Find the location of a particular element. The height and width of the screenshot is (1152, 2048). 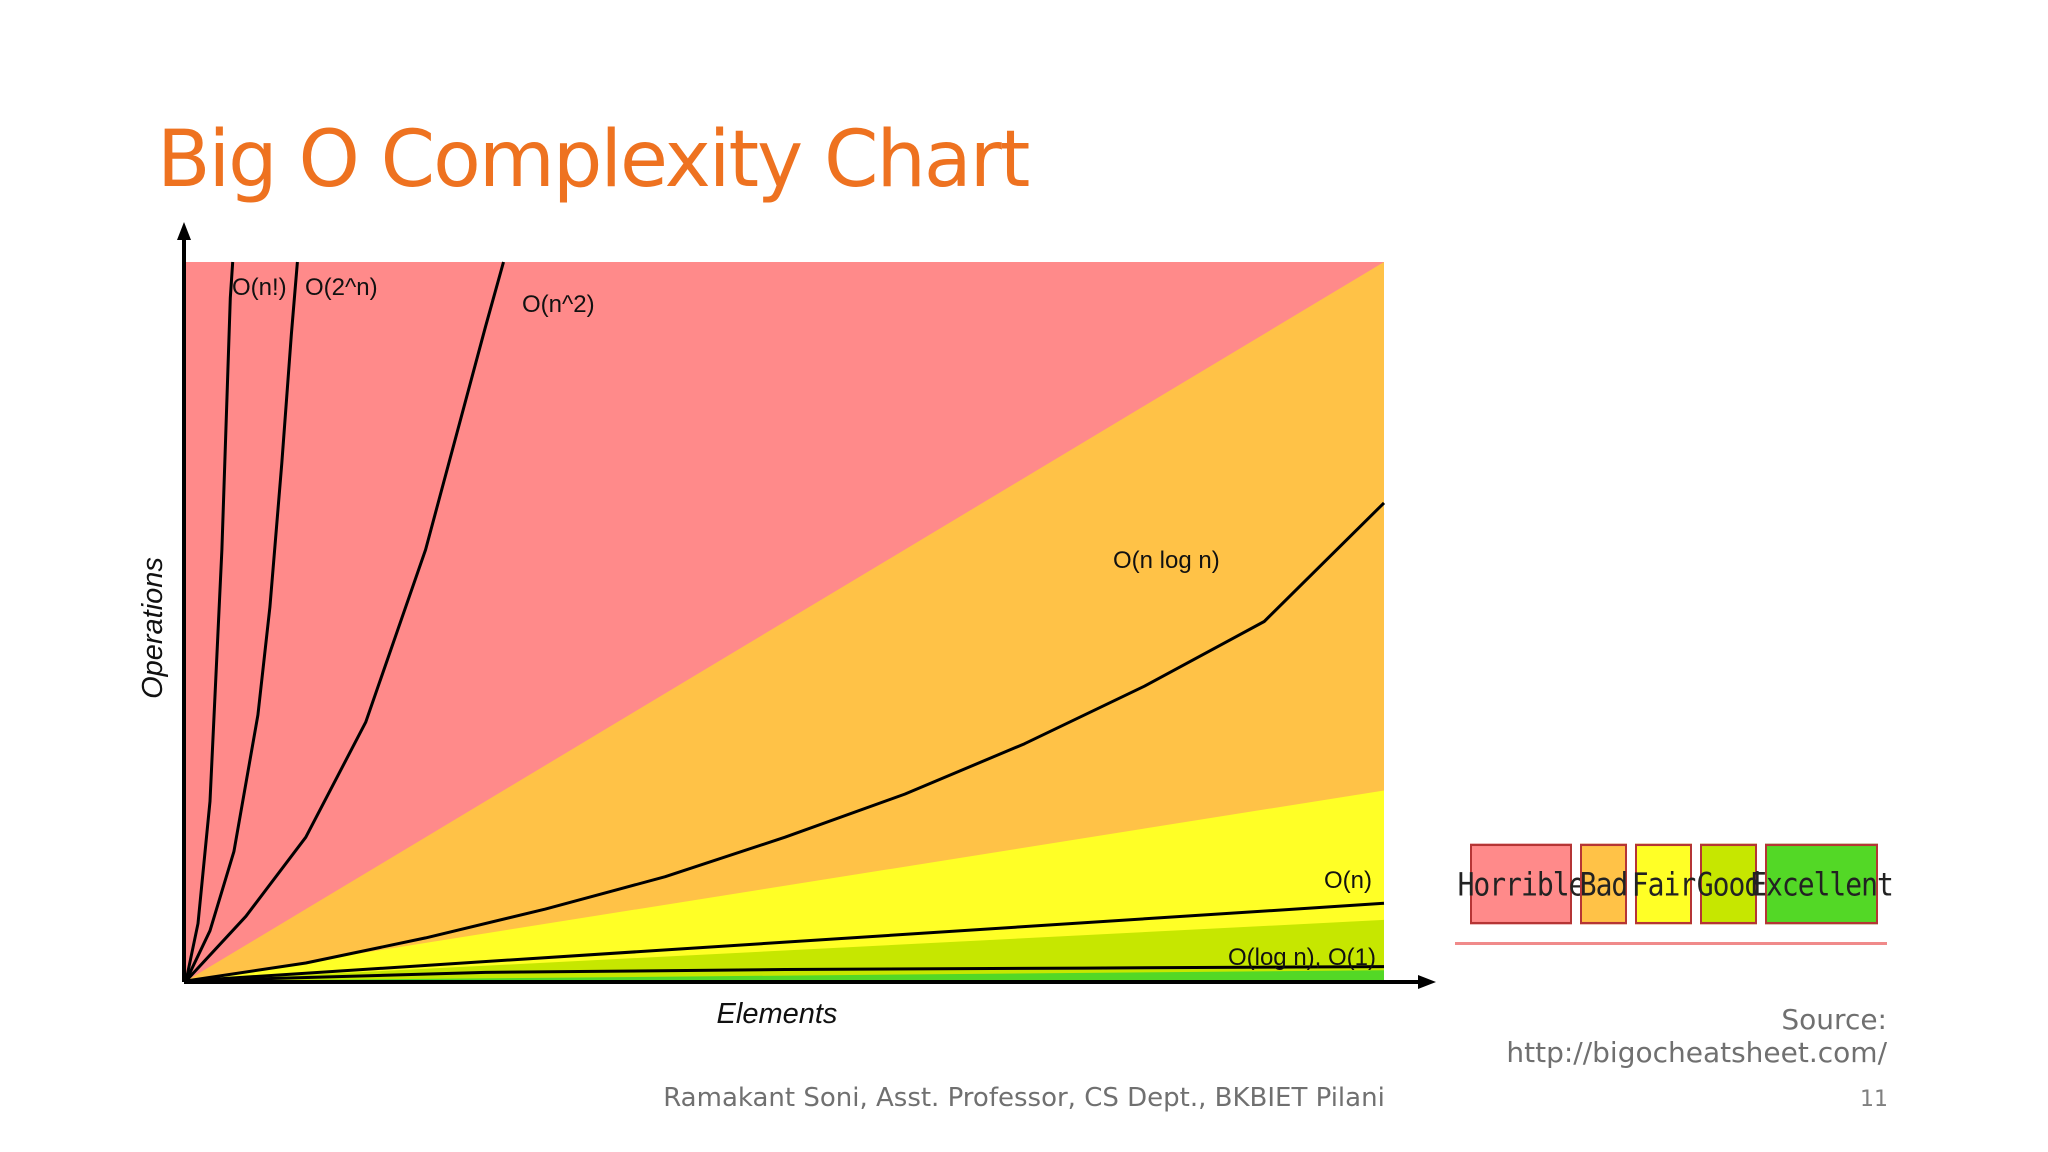

legend-good: Good is located at coordinates (1729, 884).